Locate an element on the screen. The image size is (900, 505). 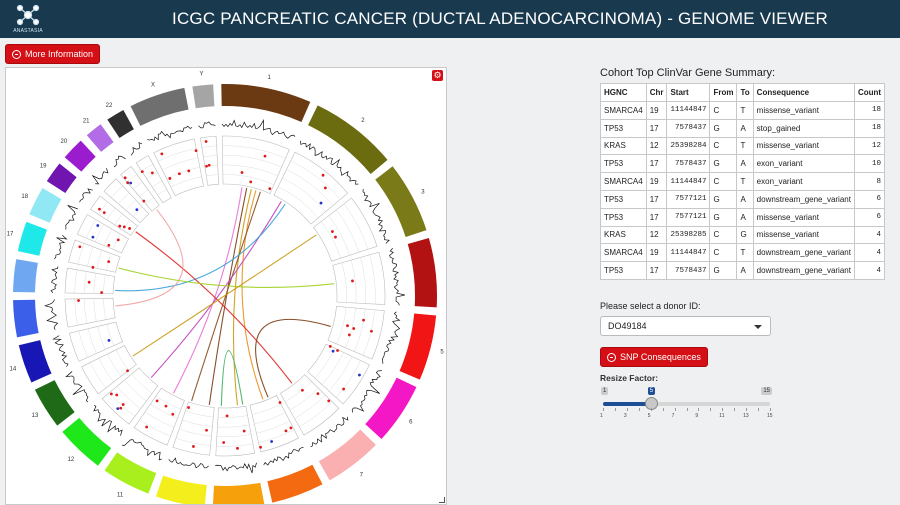
resize-handle-icon is located at coordinates (442, 500).